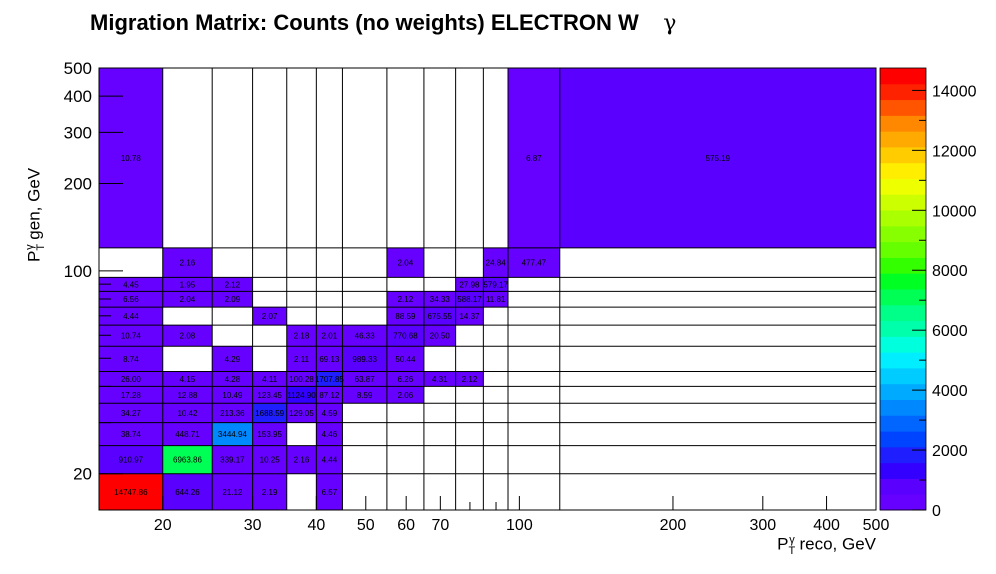 The height and width of the screenshot is (574, 996). I want to click on x-tick-label: 400, so click(826, 525).